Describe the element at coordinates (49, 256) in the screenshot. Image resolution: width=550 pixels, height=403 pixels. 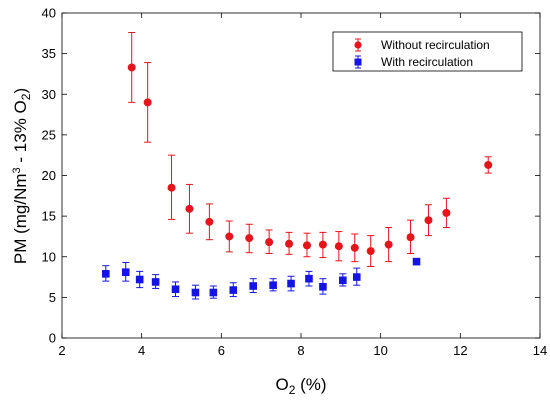
I see `y-tick-label: 10` at that location.